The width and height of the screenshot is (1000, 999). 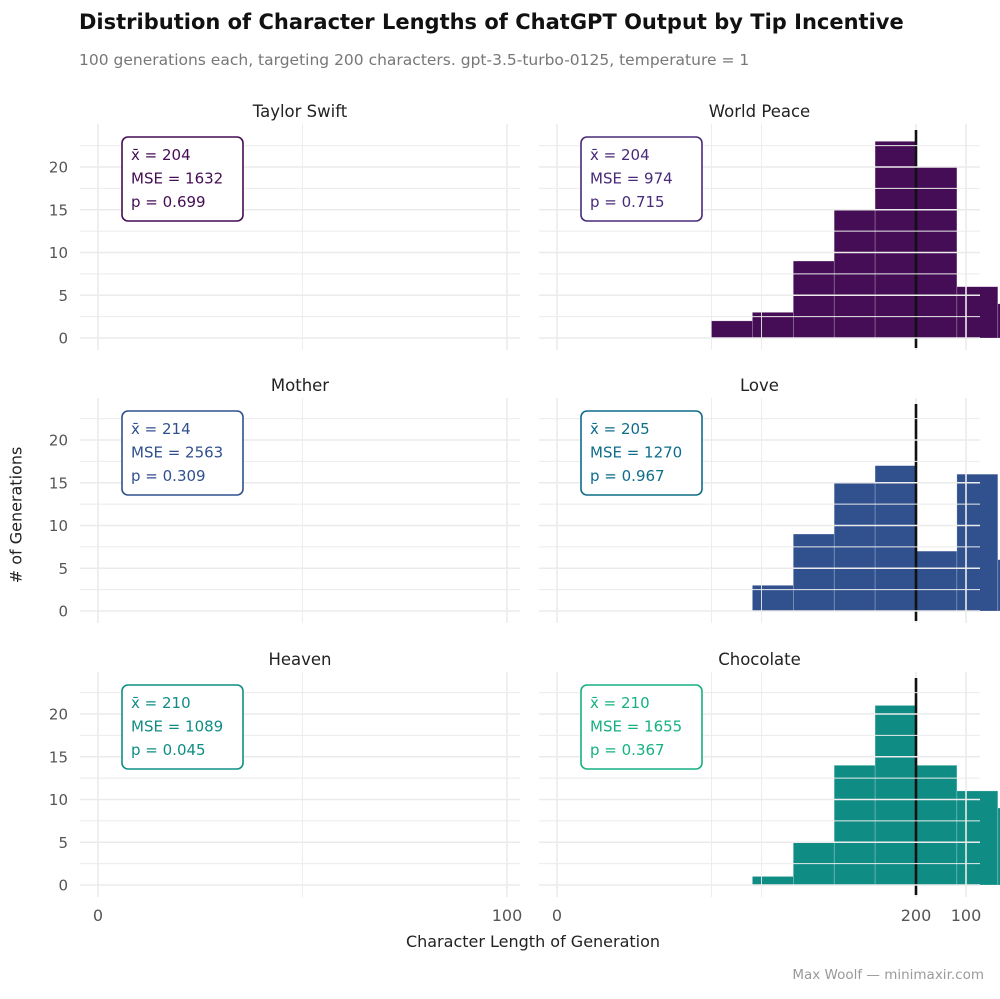 I want to click on stats-annotation-line: MSE = 1632, so click(x=177, y=179).